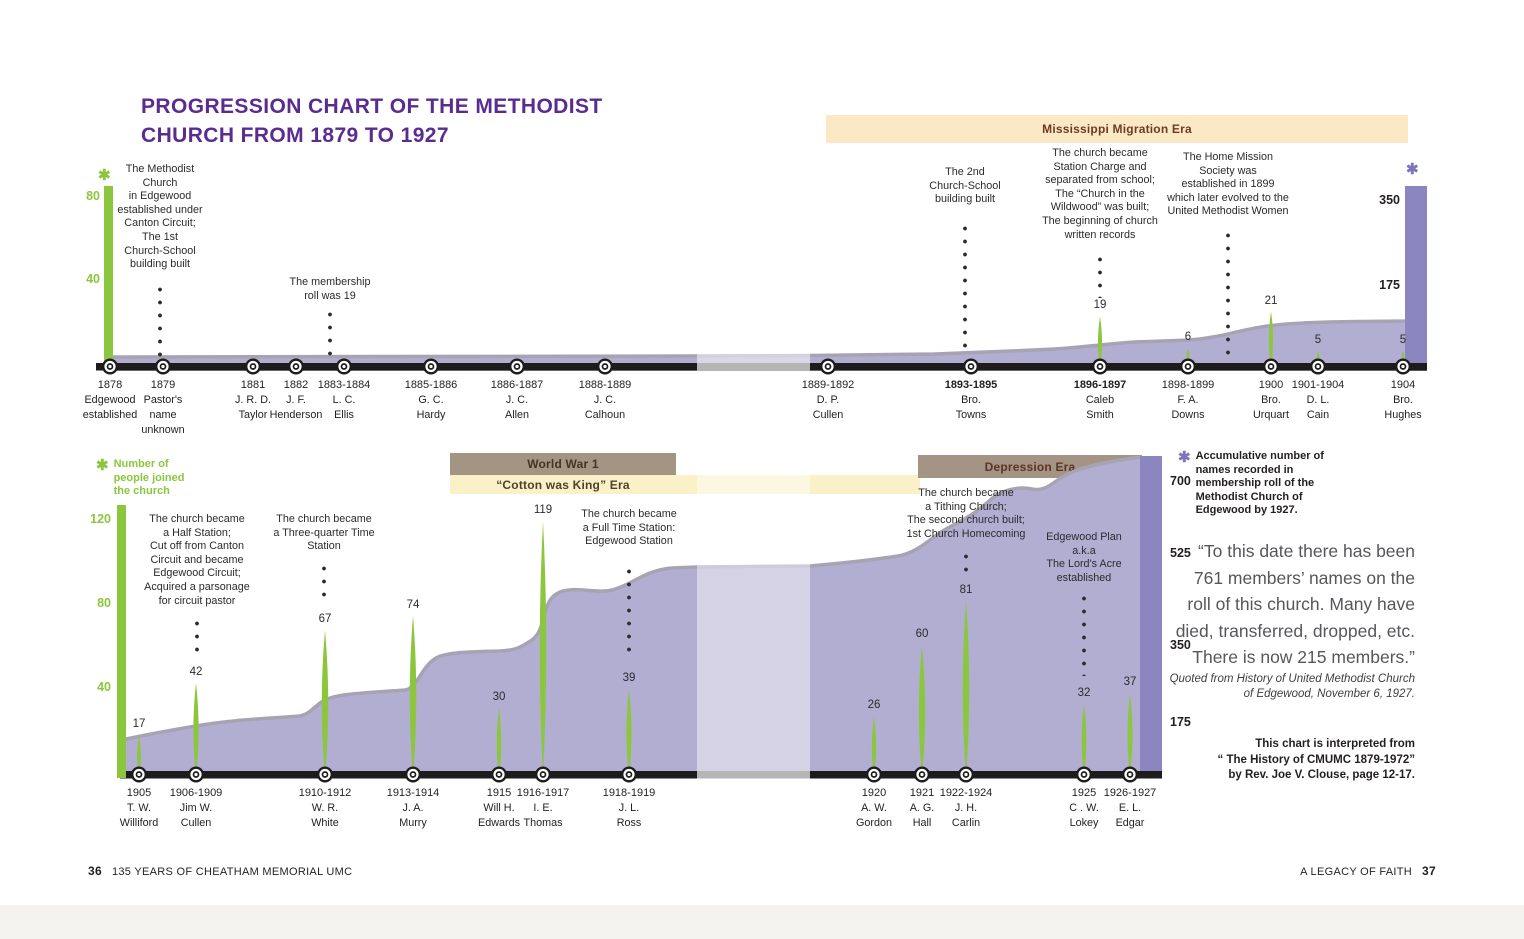 The width and height of the screenshot is (1524, 939). What do you see at coordinates (1188, 400) in the screenshot?
I see `tick-pastor-name: F. A.` at bounding box center [1188, 400].